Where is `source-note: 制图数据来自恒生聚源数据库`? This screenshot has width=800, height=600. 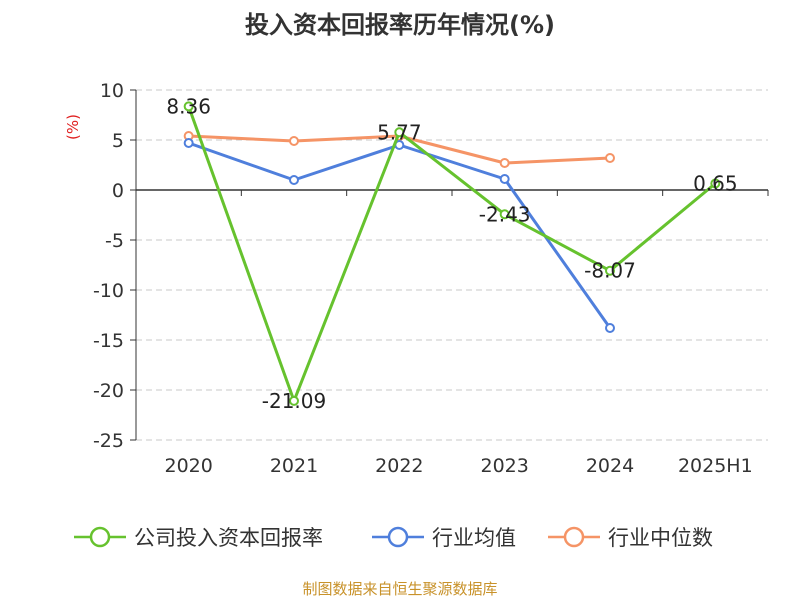
source-note: 制图数据来自恒生聚源数据库 is located at coordinates (399, 589).